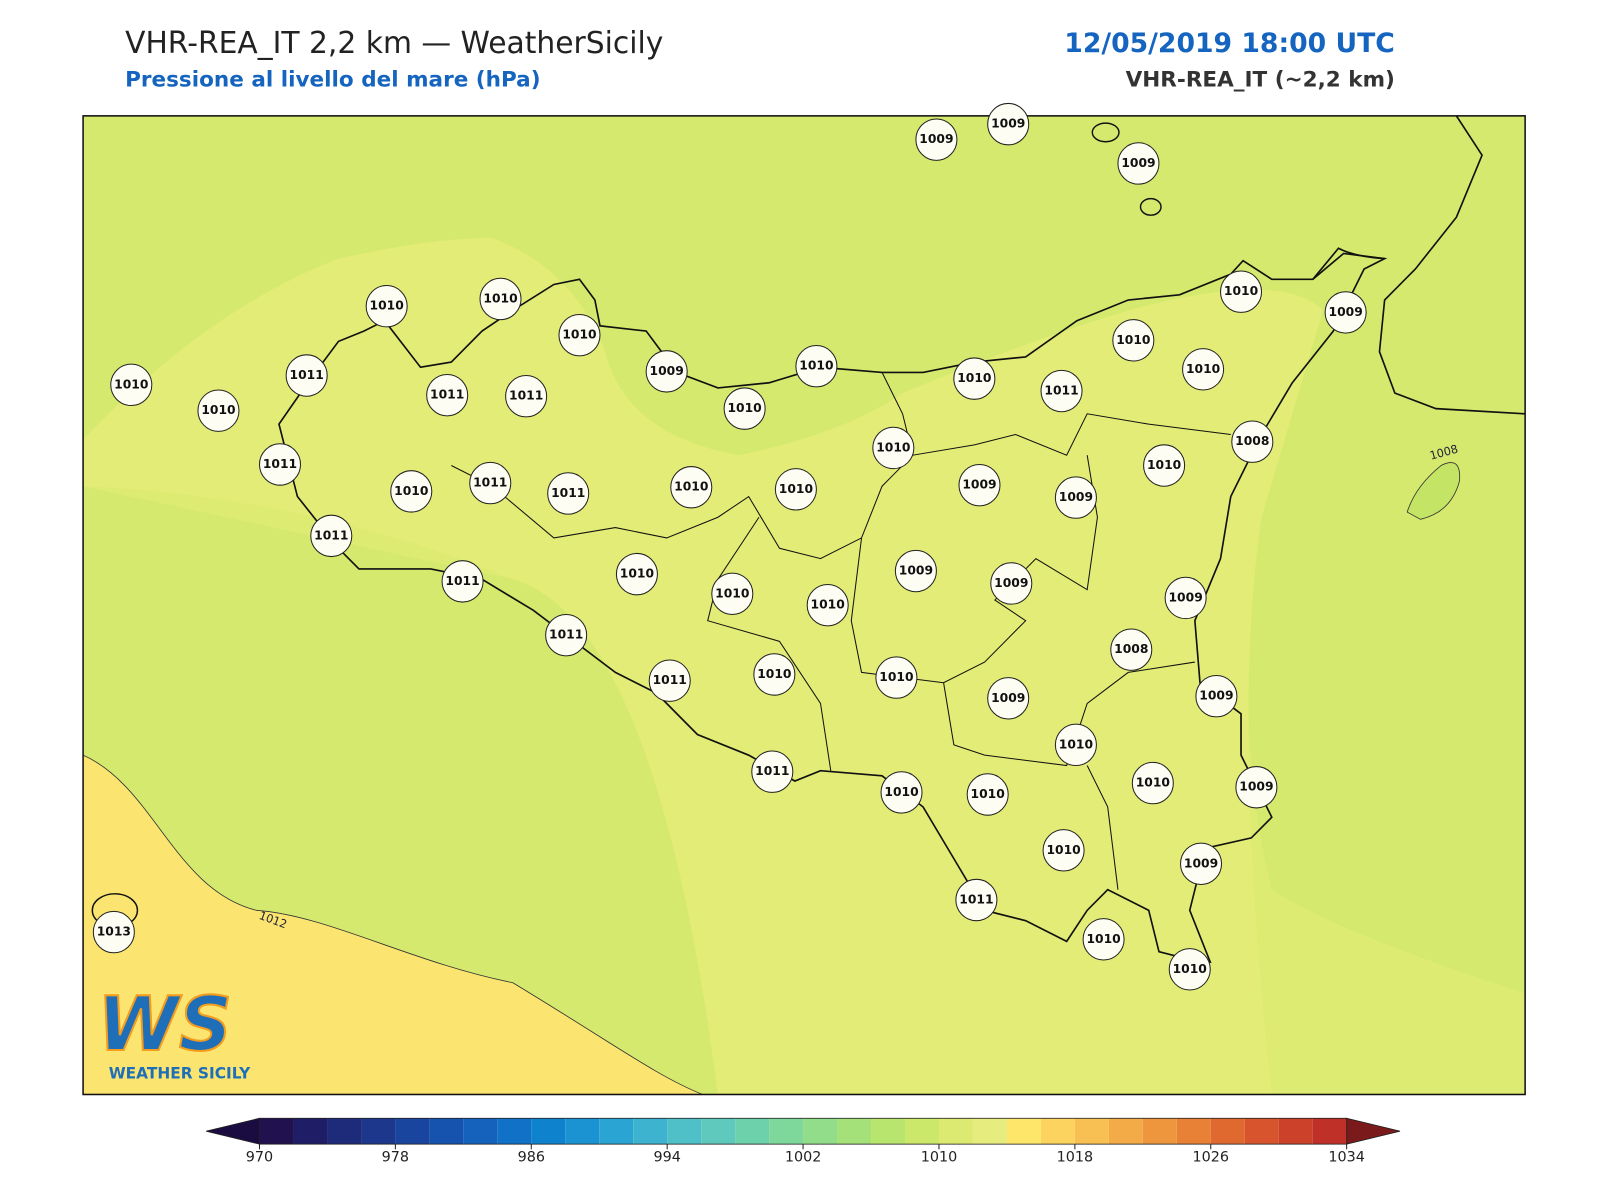 The image size is (1600, 1200). What do you see at coordinates (1260, 80) in the screenshot?
I see `model: VHR-REA_IT (~2,2 km)` at bounding box center [1260, 80].